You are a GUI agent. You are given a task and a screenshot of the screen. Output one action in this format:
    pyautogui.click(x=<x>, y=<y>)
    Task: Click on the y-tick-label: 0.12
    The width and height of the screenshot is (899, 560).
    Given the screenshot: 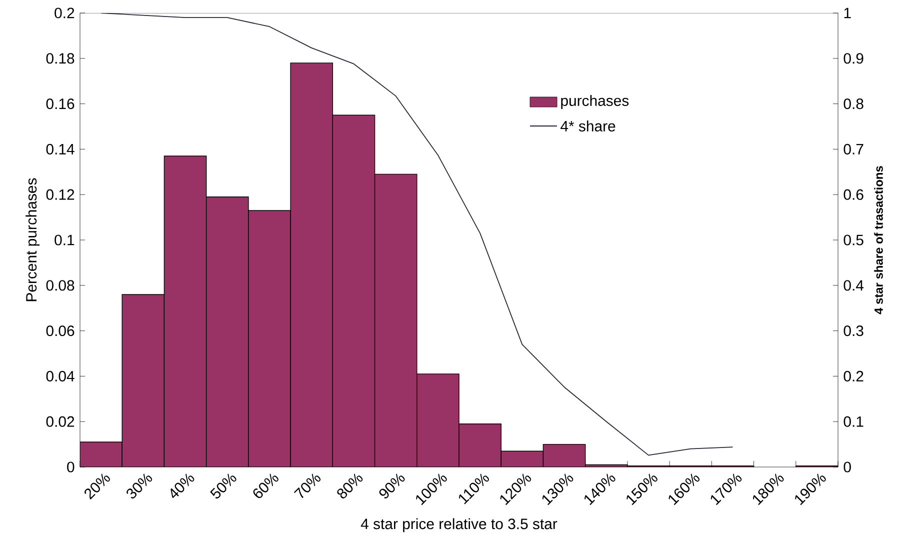 What is the action you would take?
    pyautogui.click(x=60, y=194)
    